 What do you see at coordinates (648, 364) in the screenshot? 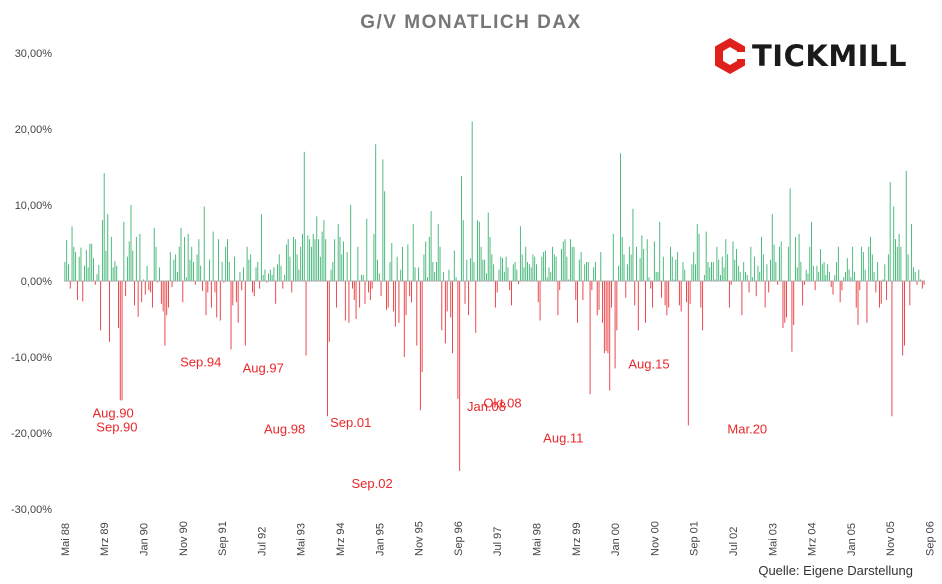
I see `annotation-label: Aug.15` at bounding box center [648, 364].